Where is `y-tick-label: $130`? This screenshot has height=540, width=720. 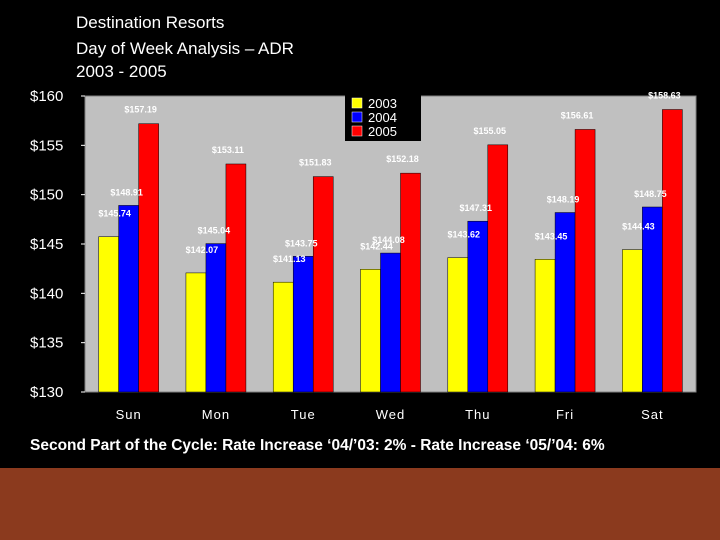
y-tick-label: $130 is located at coordinates (46, 392).